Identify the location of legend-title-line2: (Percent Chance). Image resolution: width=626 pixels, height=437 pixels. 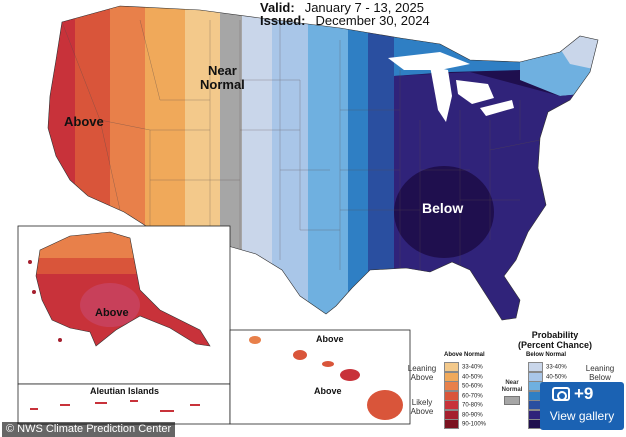
(555, 345).